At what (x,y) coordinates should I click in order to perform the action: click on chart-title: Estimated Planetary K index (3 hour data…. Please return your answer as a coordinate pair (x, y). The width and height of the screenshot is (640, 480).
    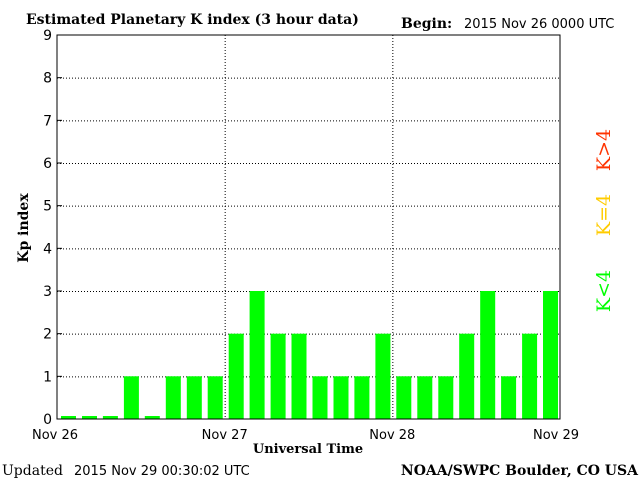
    Looking at the image, I should click on (192, 20).